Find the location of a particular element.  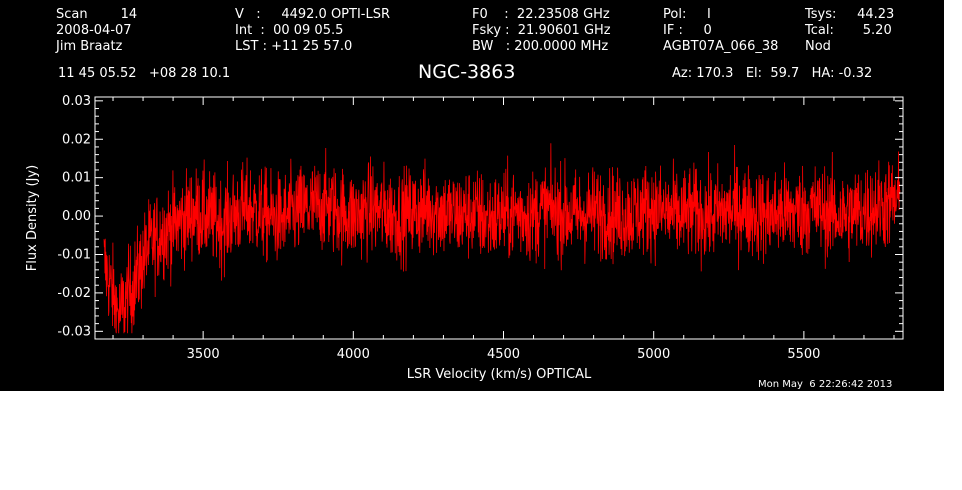

x-tick-label: 3500 is located at coordinates (203, 354).